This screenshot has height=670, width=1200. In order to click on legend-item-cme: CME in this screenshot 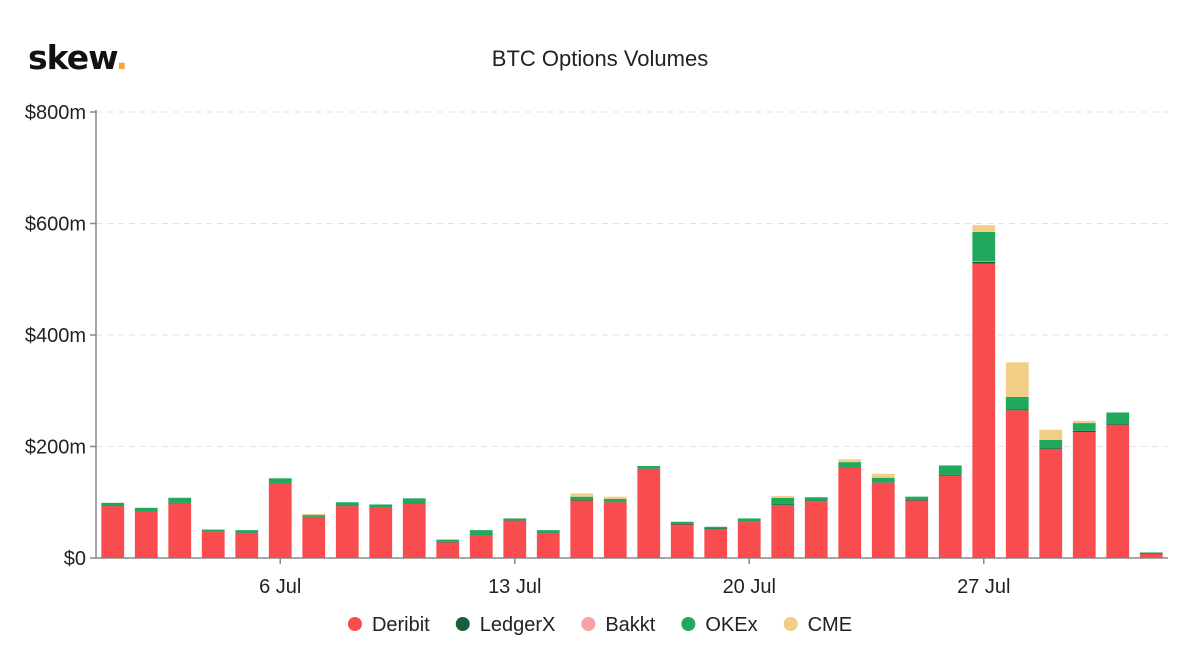, I will do `click(817, 625)`.